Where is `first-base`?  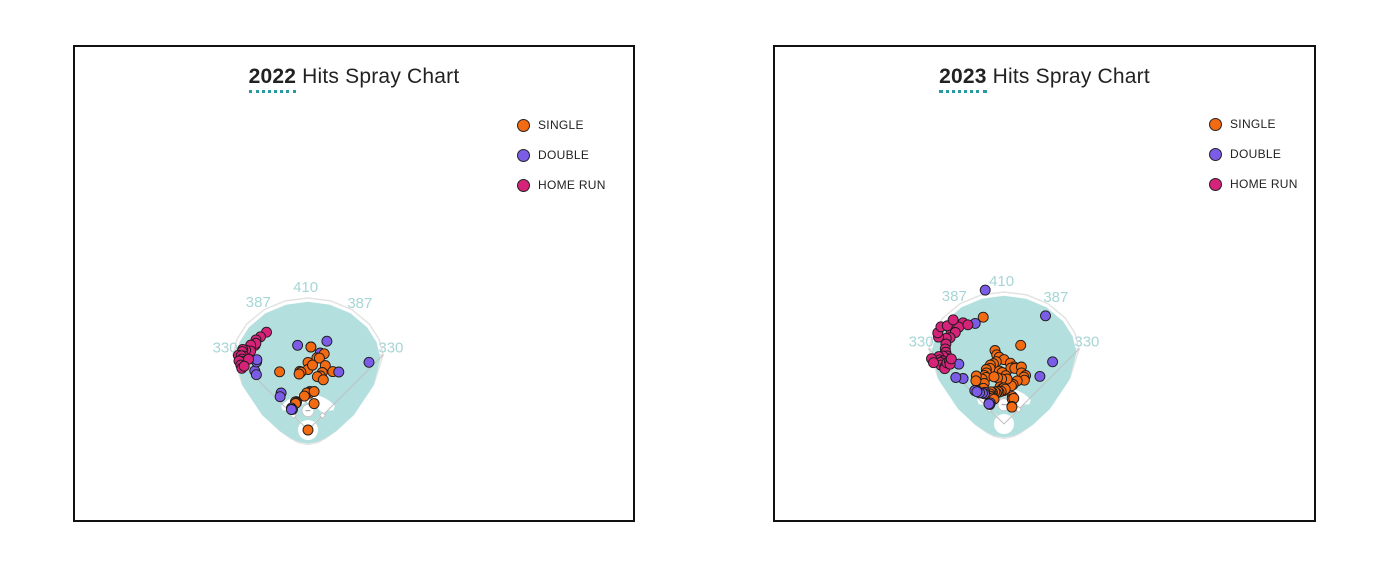 first-base is located at coordinates (322, 415).